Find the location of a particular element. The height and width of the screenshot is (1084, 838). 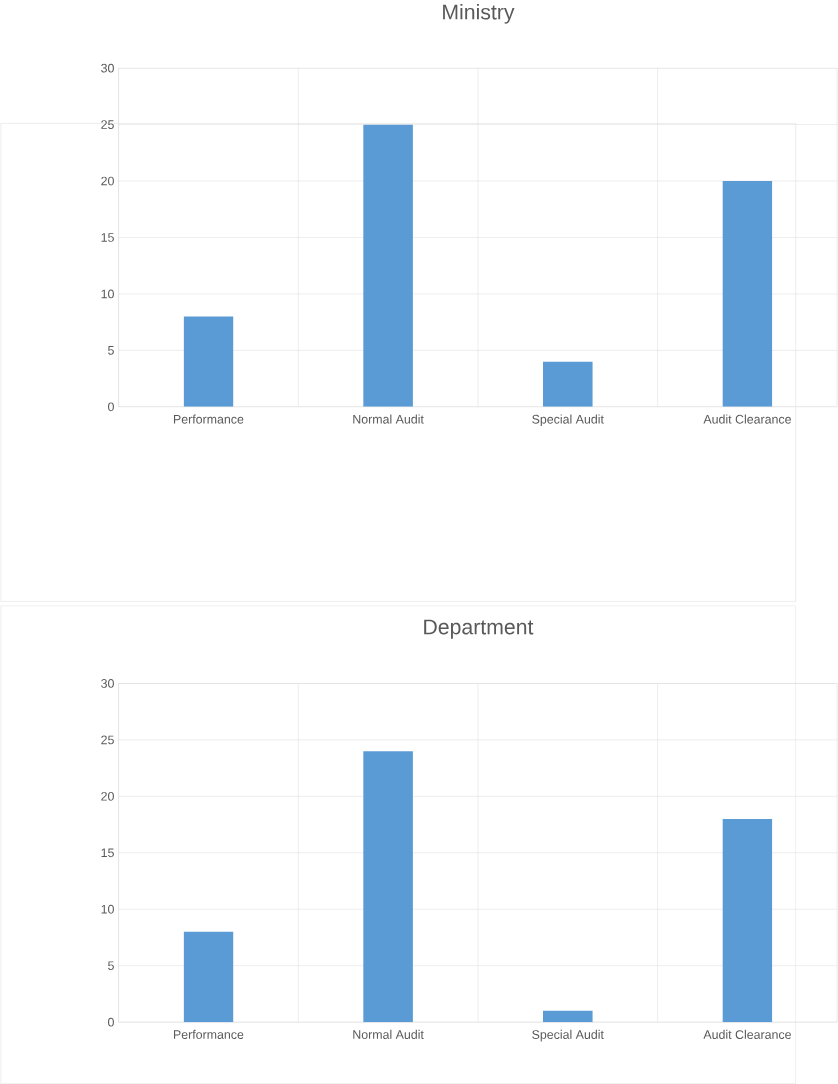

chart-title: Ministry is located at coordinates (479, 13).